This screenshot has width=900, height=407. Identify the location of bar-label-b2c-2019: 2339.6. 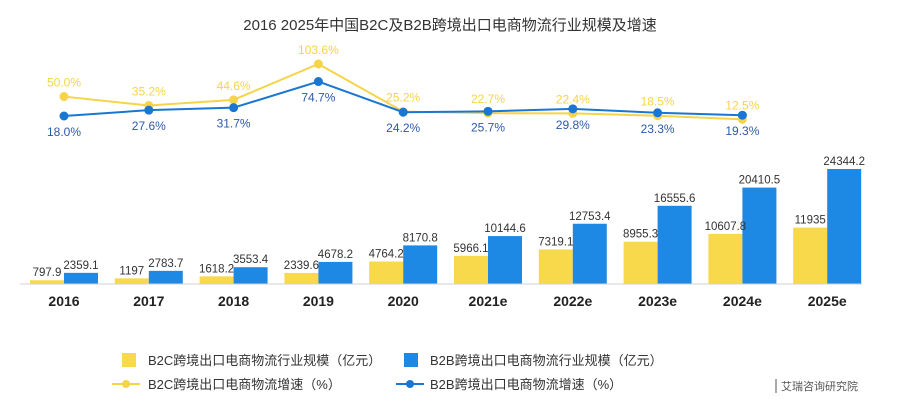
(301, 266).